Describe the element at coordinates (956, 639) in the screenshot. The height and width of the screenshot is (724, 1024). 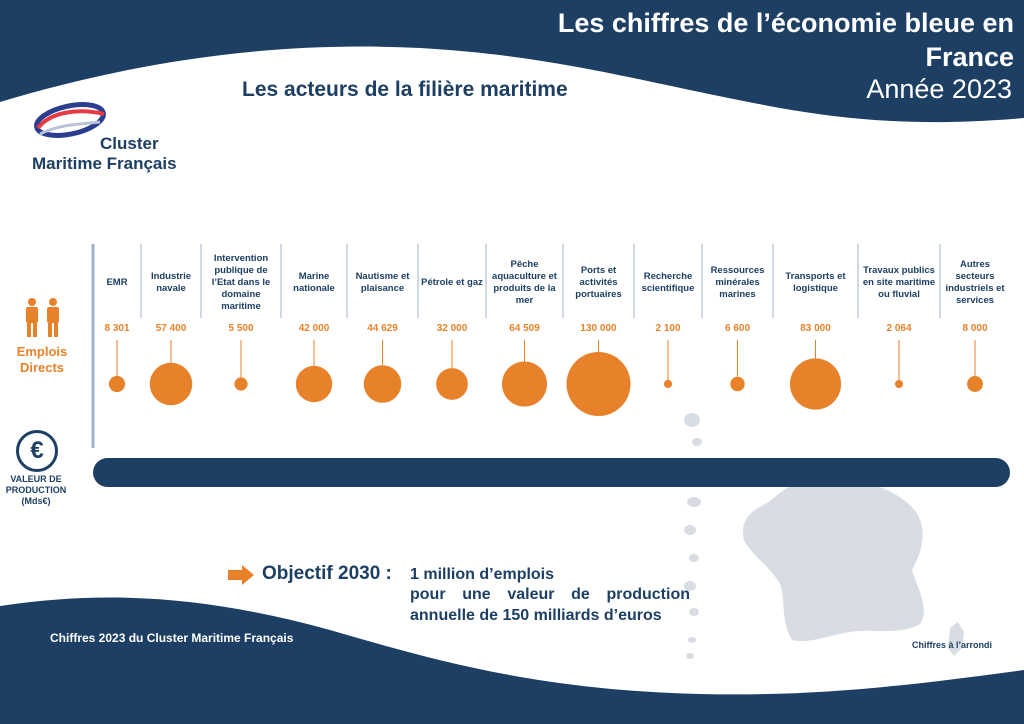
I see `corsica-map` at that location.